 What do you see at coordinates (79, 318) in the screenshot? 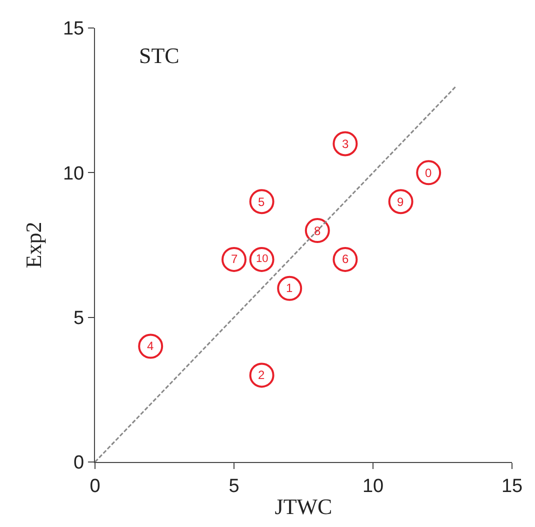
I see `y-tick-label: 5` at bounding box center [79, 318].